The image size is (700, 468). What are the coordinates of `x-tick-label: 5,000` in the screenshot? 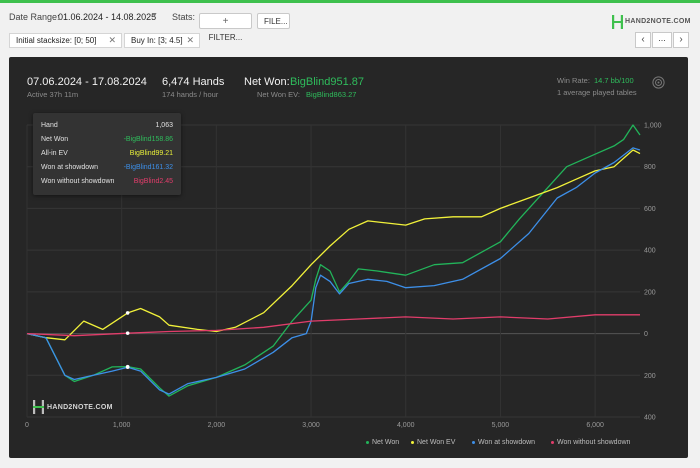 It's located at (501, 425).